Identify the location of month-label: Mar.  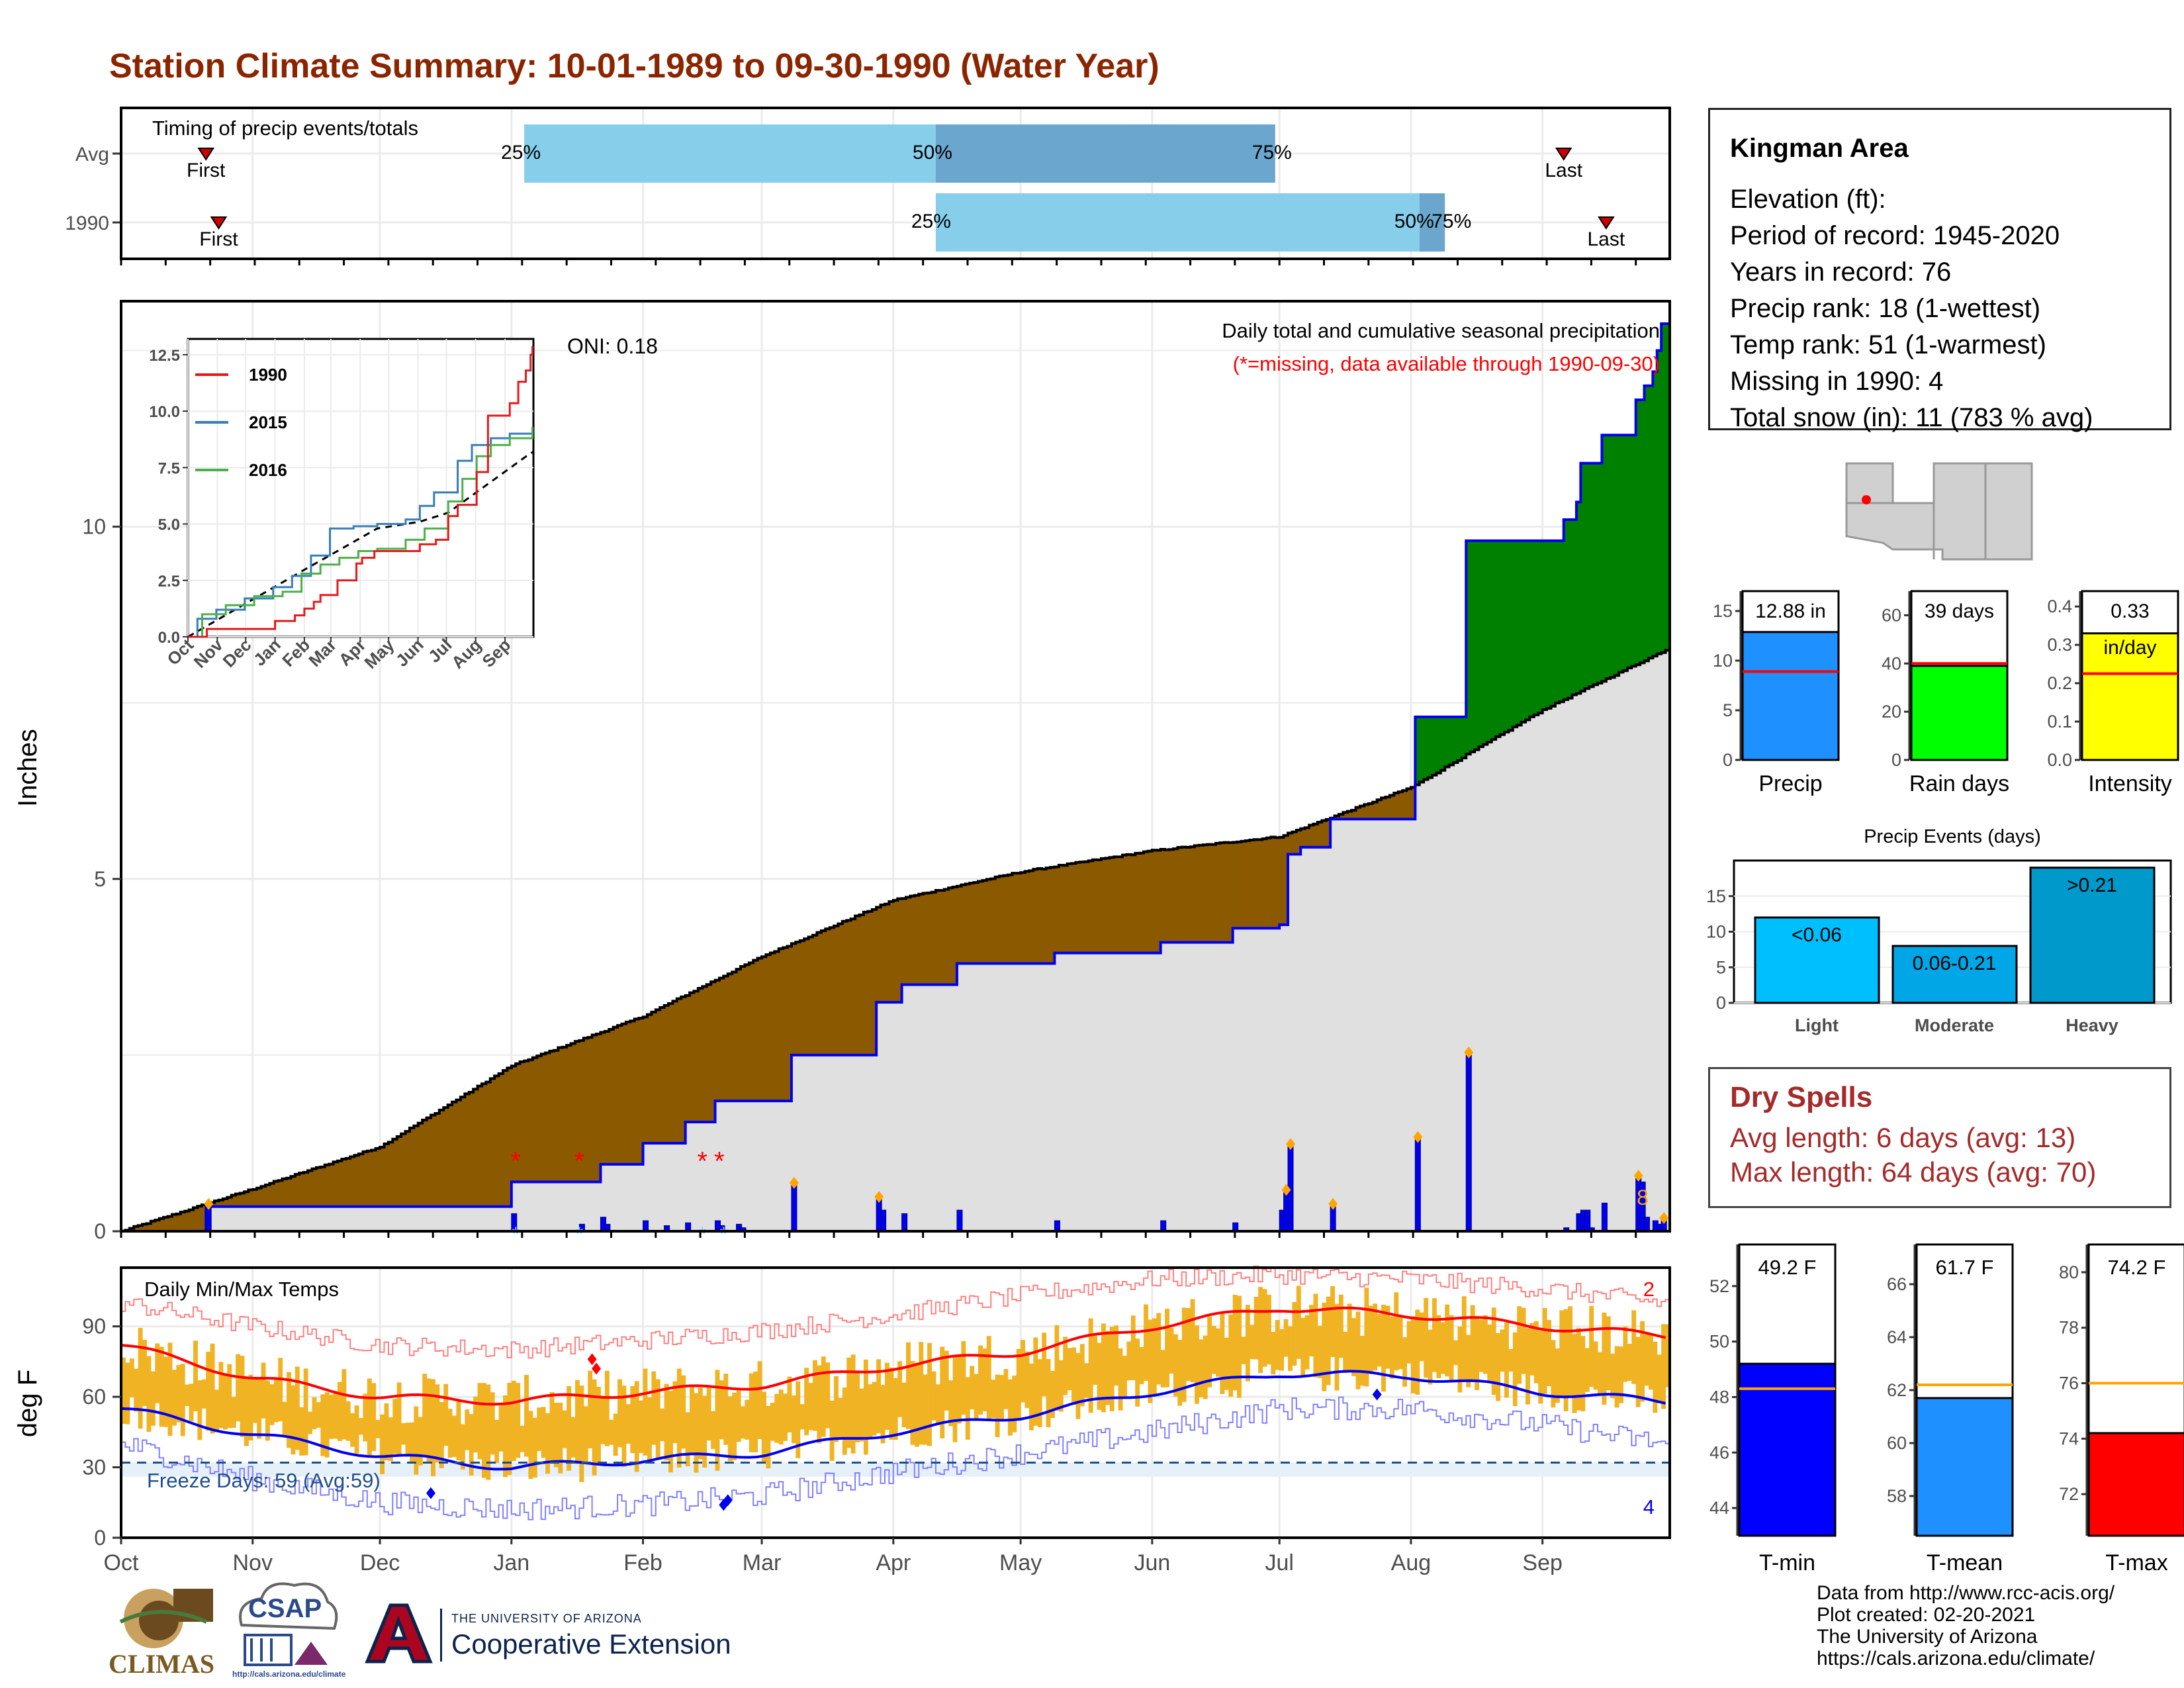
(762, 1562).